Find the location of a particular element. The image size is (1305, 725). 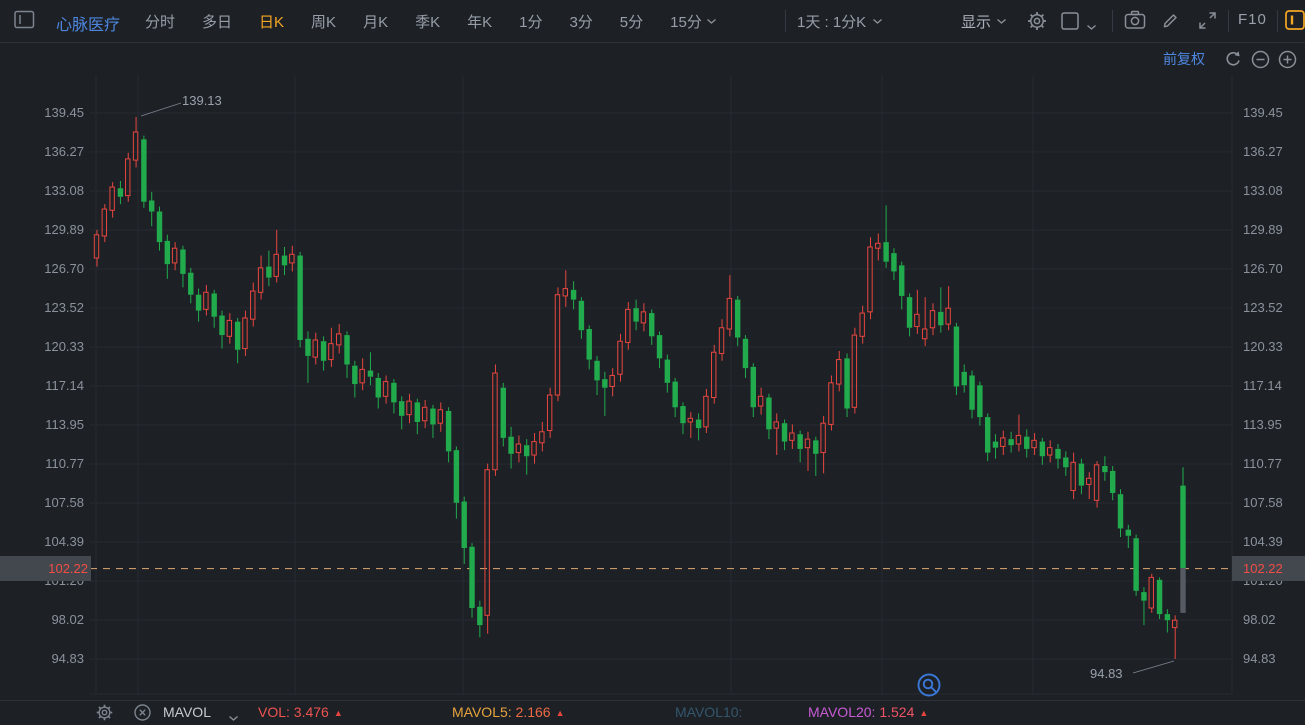

tab-7: 年K is located at coordinates (479, 21).